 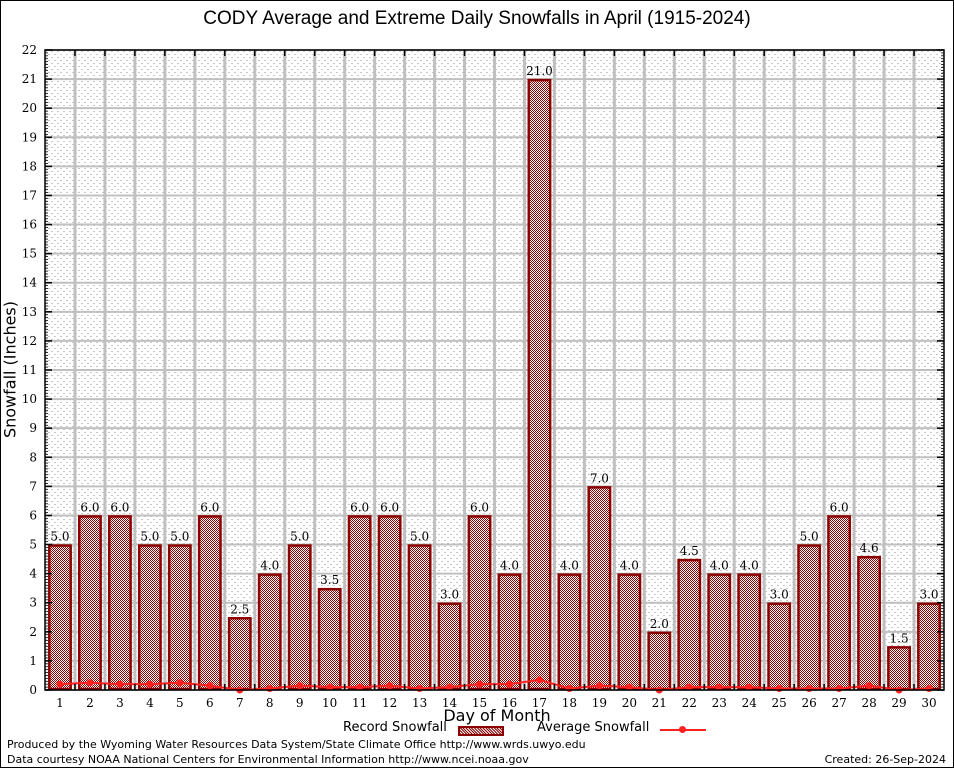 I want to click on y-tick-label: 13, so click(x=29, y=312).